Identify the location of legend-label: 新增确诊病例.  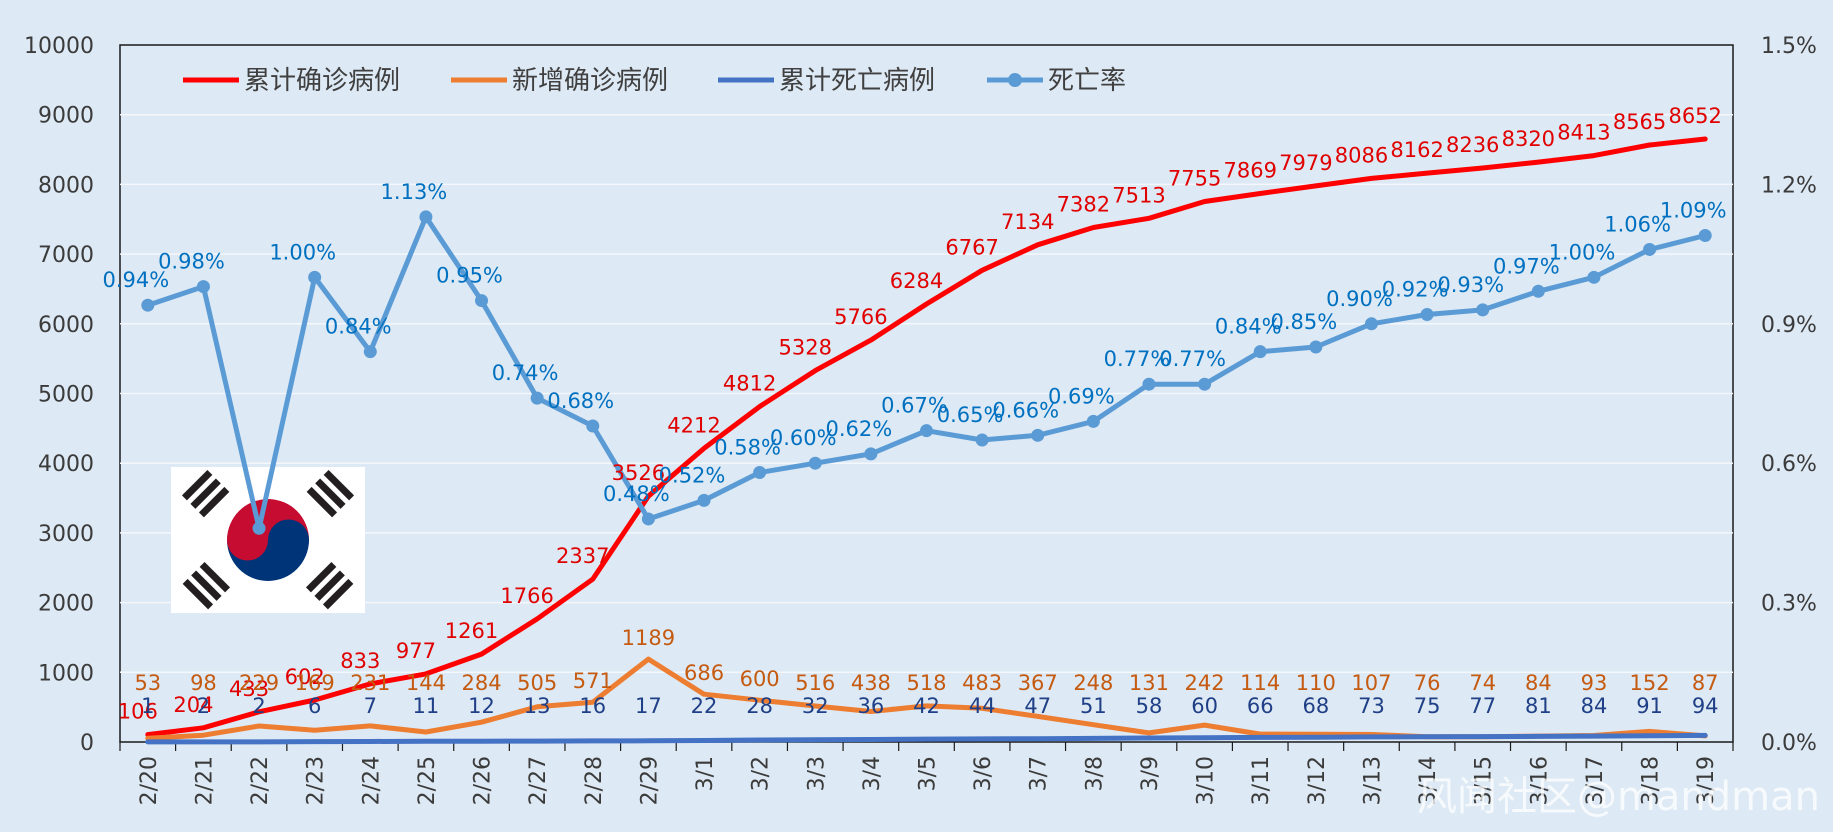
(590, 81).